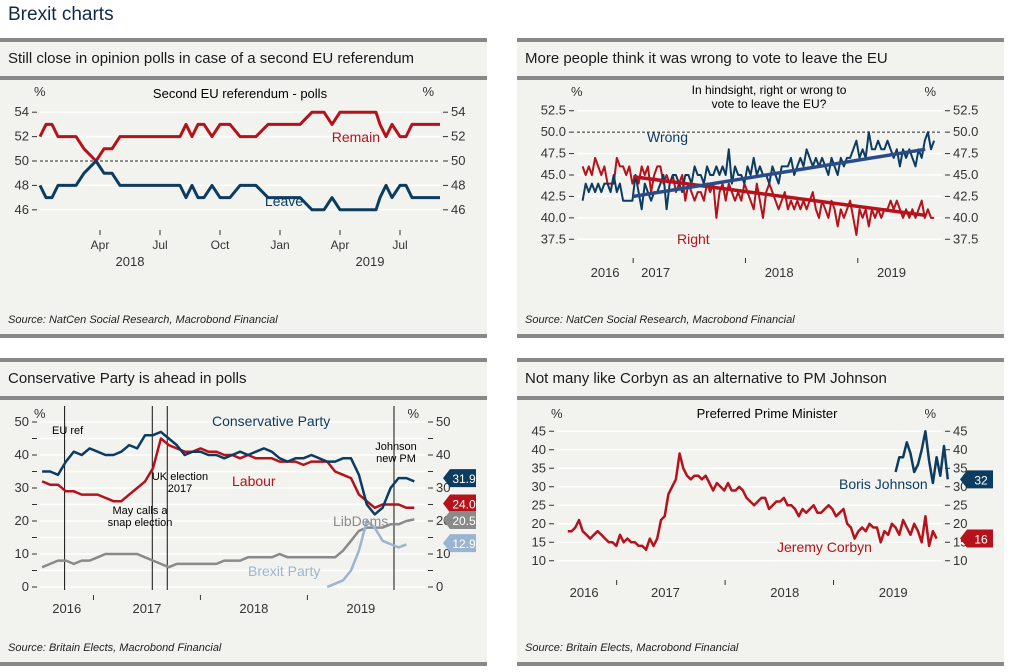 This screenshot has width=1011, height=672. Describe the element at coordinates (220, 245) in the screenshot. I see `x-tick-label: Oct` at that location.